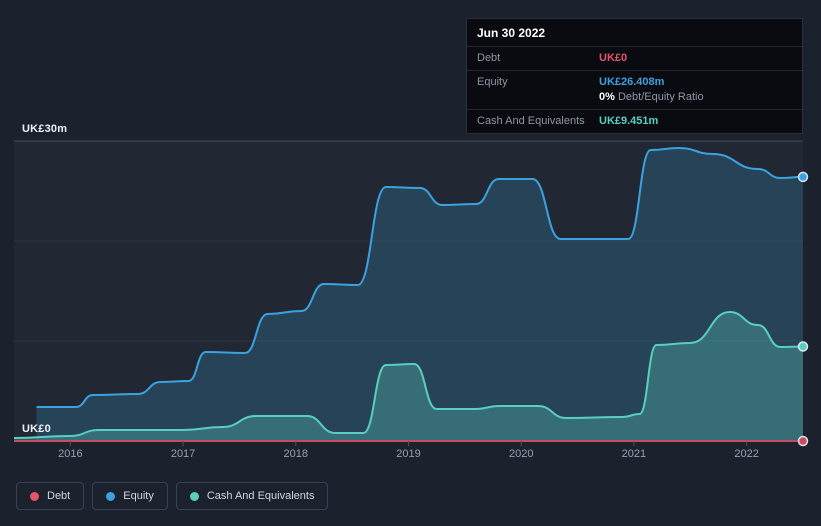  I want to click on tooltip-cash-label: Cash And Equivalents, so click(531, 121).